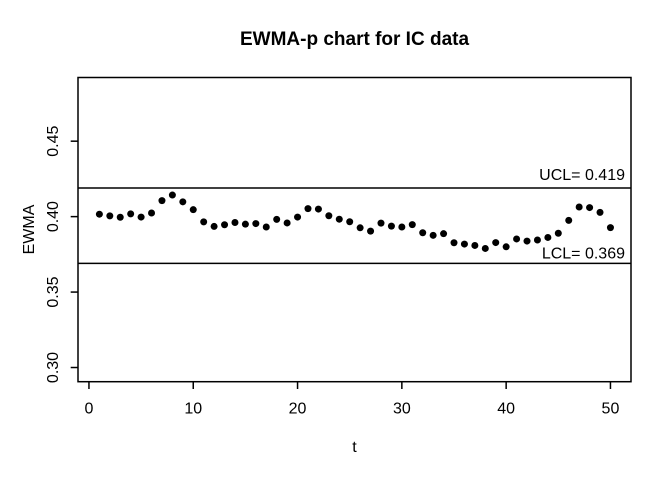  What do you see at coordinates (354, 447) in the screenshot?
I see `x-axis-label: t` at bounding box center [354, 447].